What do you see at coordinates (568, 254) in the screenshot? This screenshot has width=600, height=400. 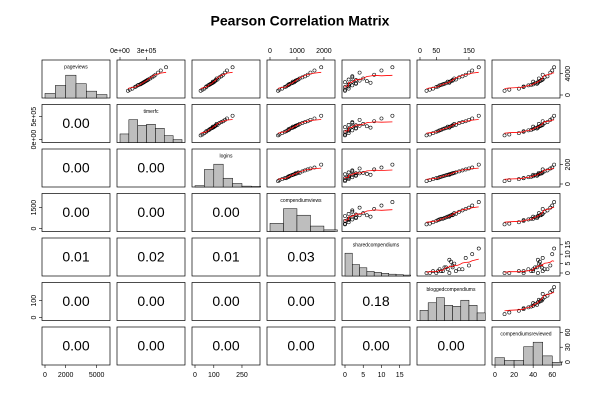 I see `y-tick-label: 10` at bounding box center [568, 254].